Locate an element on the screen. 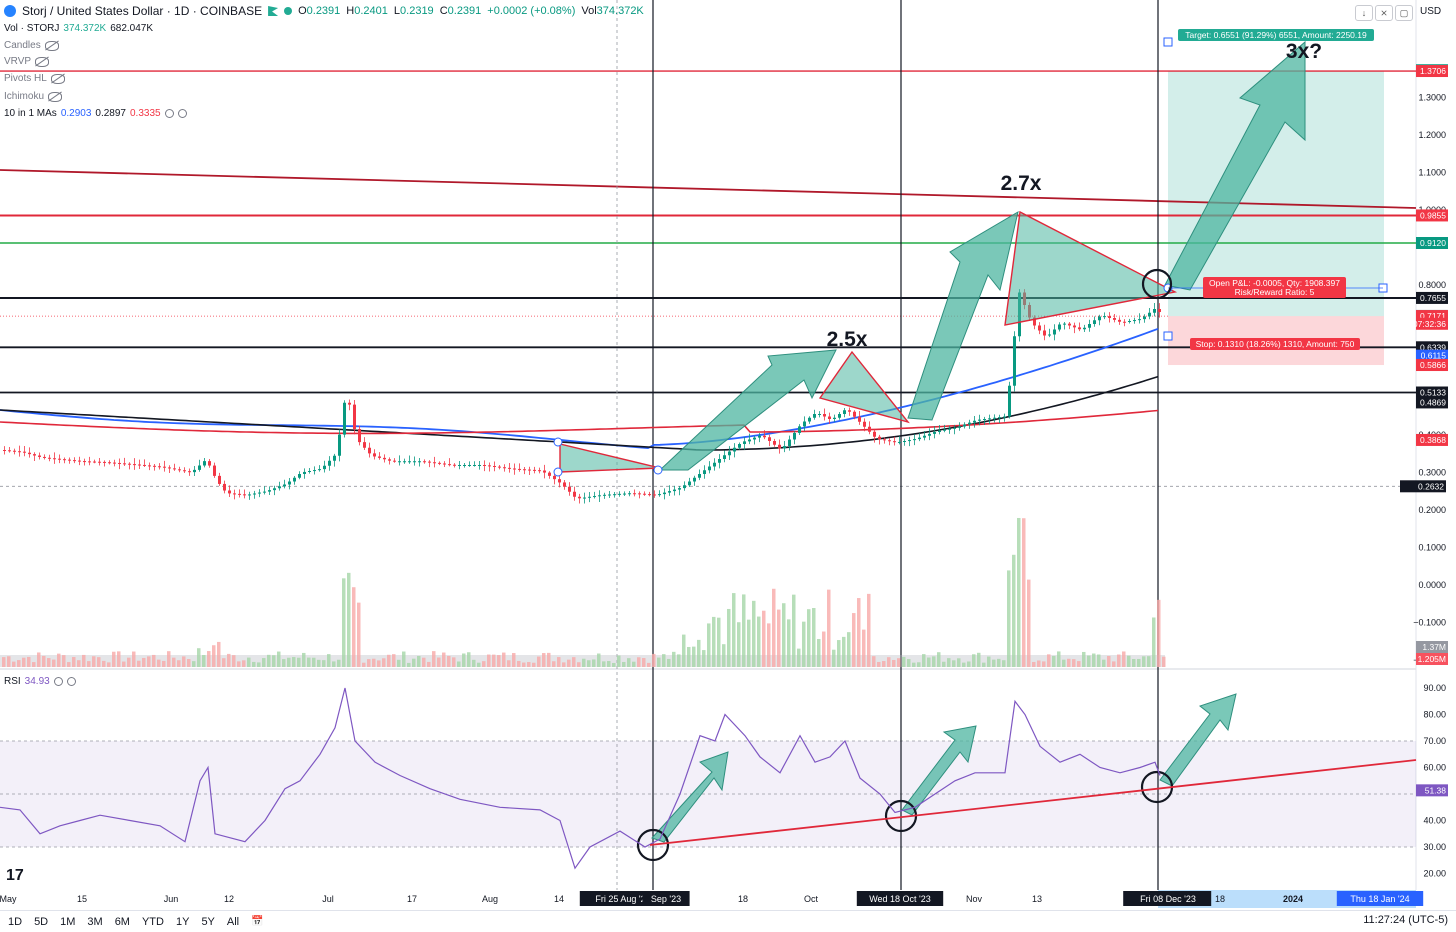 Image resolution: width=1456 pixels, height=932 pixels. range-all: All is located at coordinates (233, 921).